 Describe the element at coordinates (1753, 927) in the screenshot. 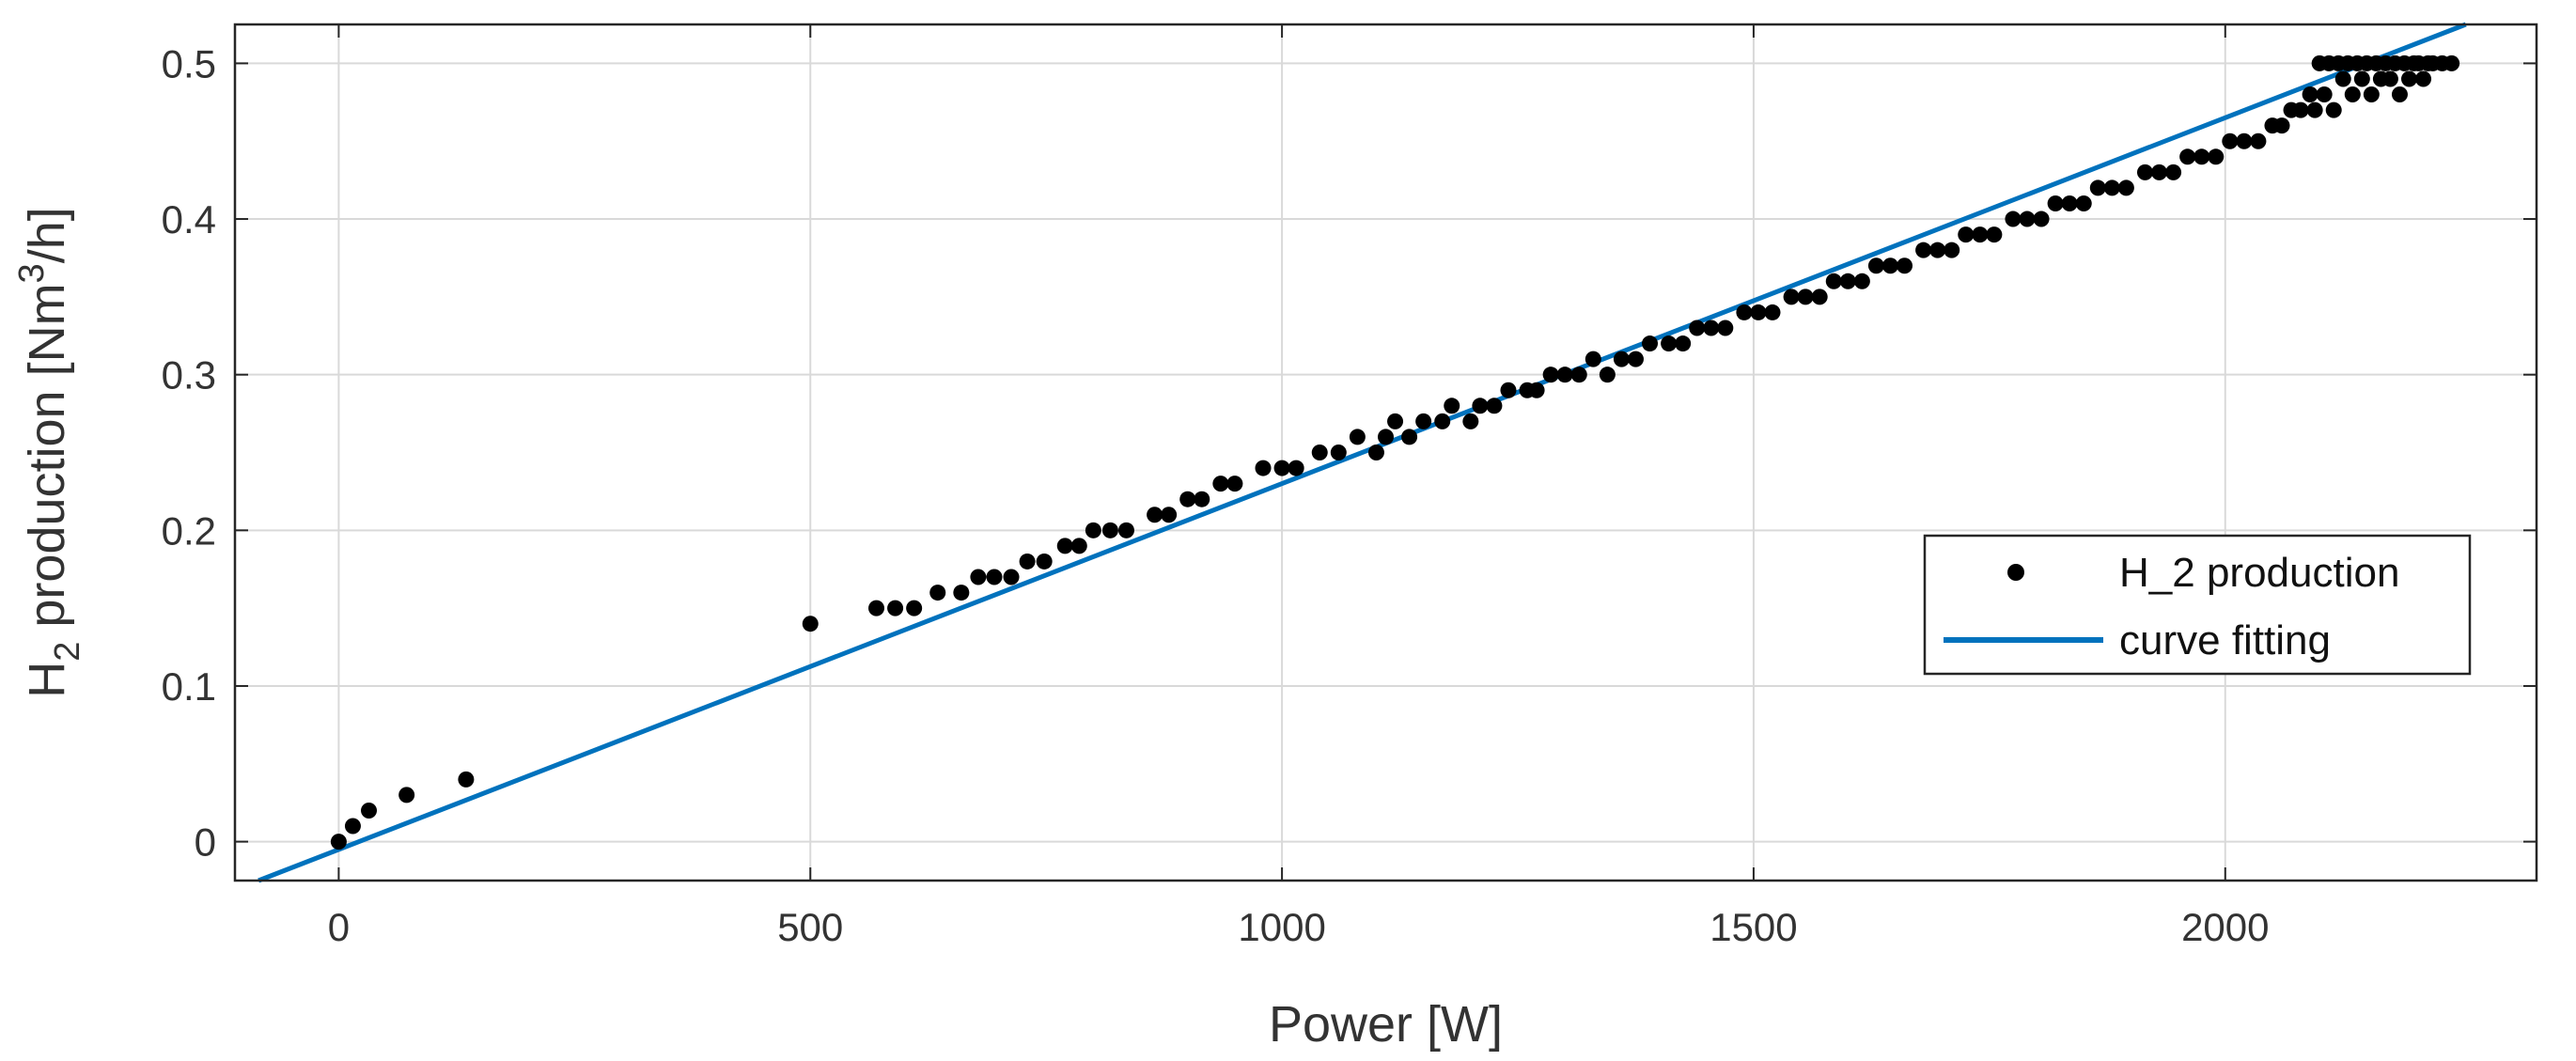

I see `x-tick-label: 1500` at that location.